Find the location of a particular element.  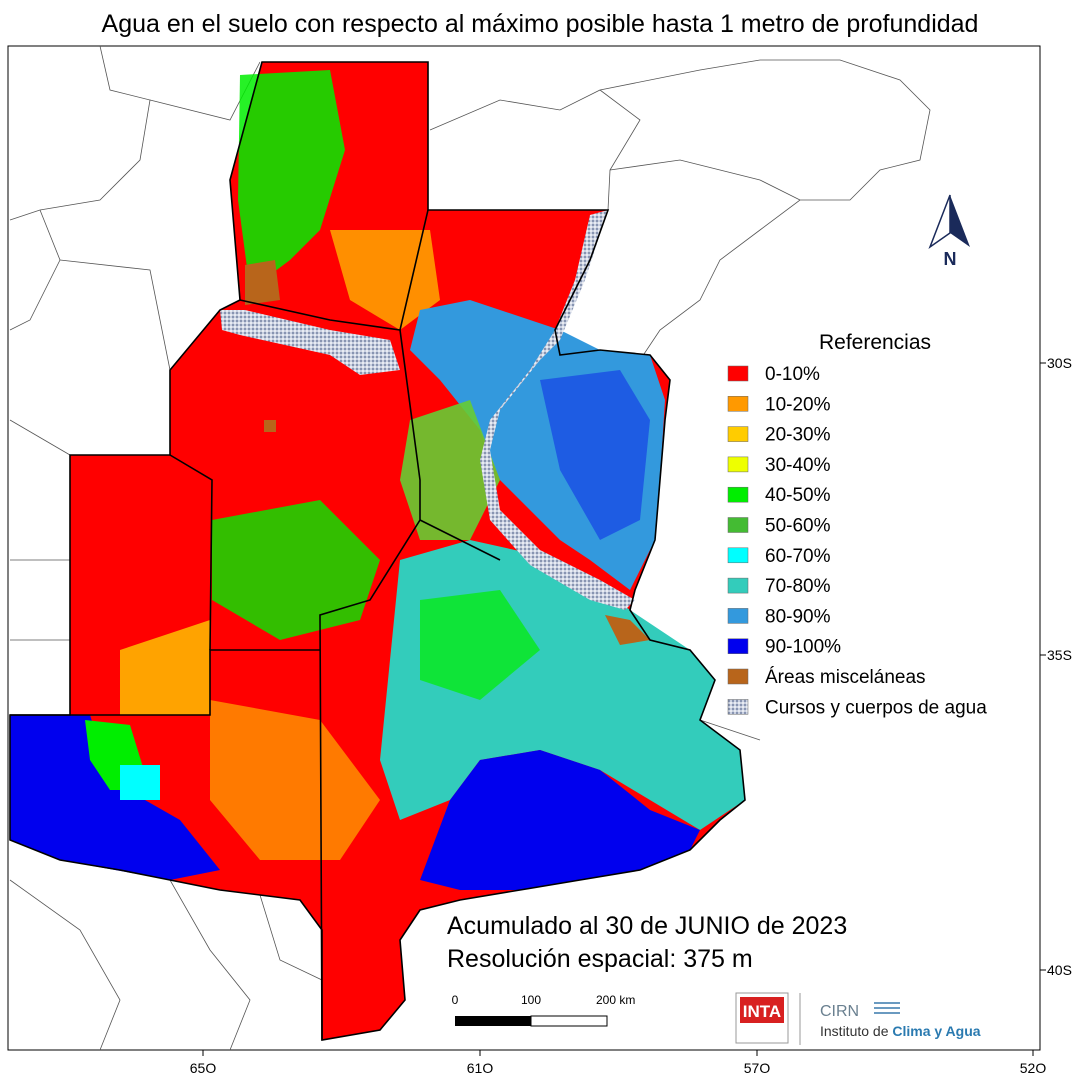

lon-label: 57O is located at coordinates (757, 1068).